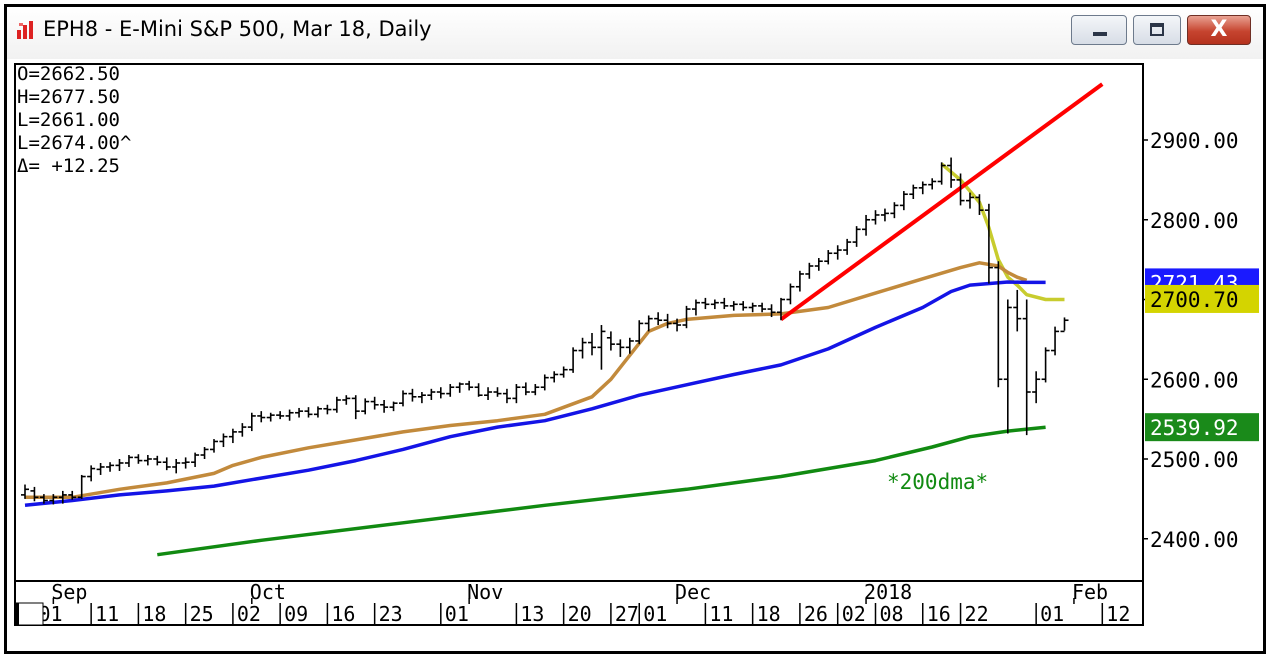 The height and width of the screenshot is (660, 1274). I want to click on day-label: 16, so click(939, 614).